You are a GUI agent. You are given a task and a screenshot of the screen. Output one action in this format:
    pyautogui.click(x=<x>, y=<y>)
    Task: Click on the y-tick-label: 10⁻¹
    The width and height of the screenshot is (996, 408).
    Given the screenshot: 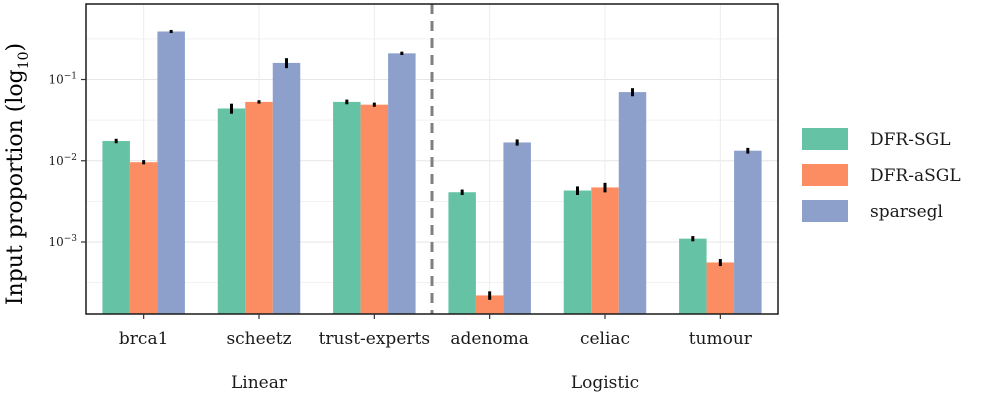 What is the action you would take?
    pyautogui.click(x=62, y=79)
    